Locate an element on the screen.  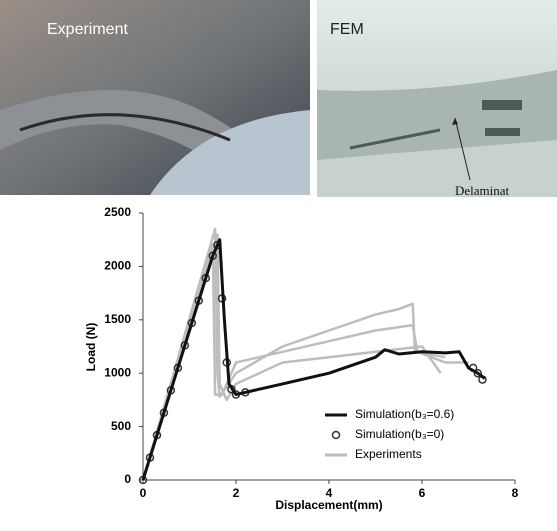
specimen-base is located at coordinates (230, 152).